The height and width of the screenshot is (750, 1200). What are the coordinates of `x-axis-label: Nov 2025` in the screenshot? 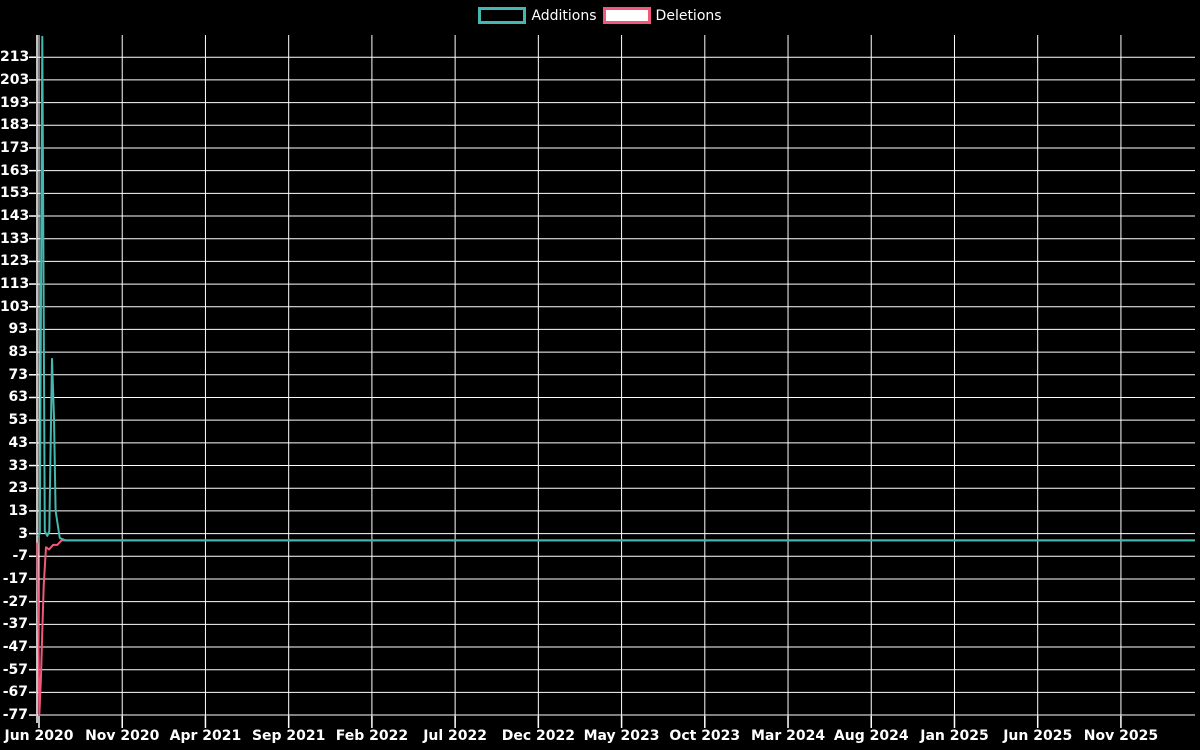 It's located at (1121, 736).